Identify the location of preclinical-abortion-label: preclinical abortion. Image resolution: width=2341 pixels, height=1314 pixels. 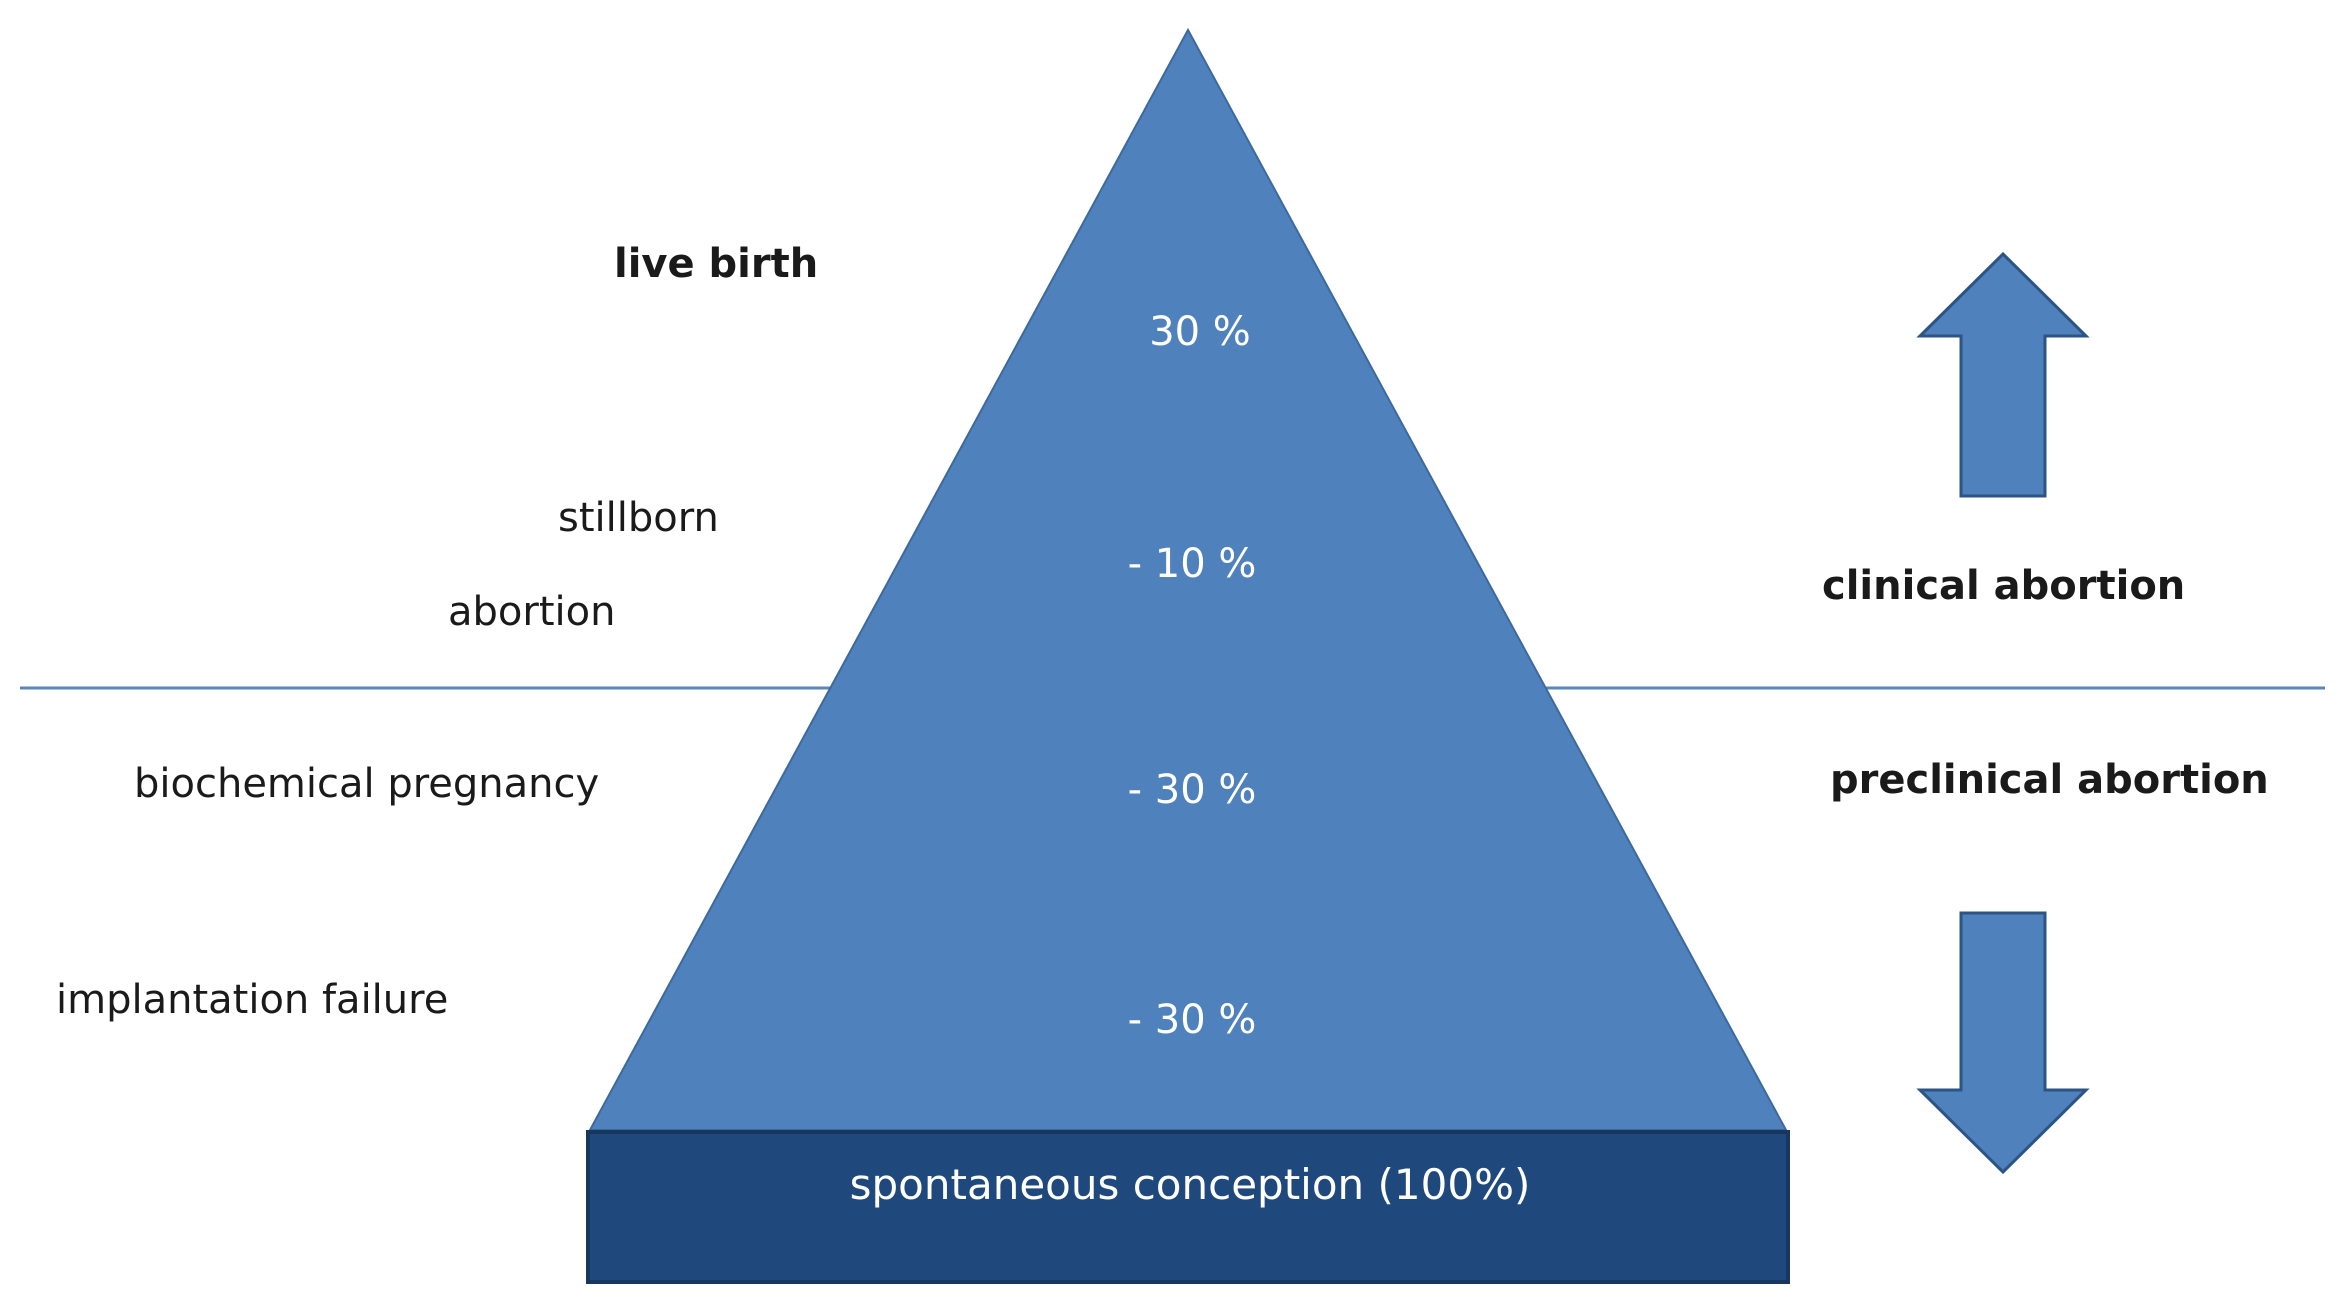
(2049, 780).